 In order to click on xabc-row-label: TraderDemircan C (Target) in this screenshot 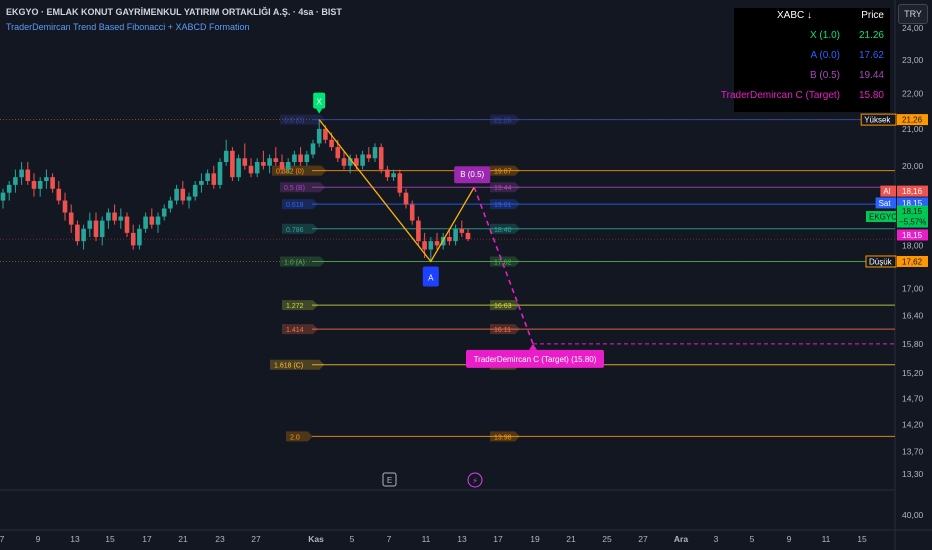, I will do `click(780, 95)`.